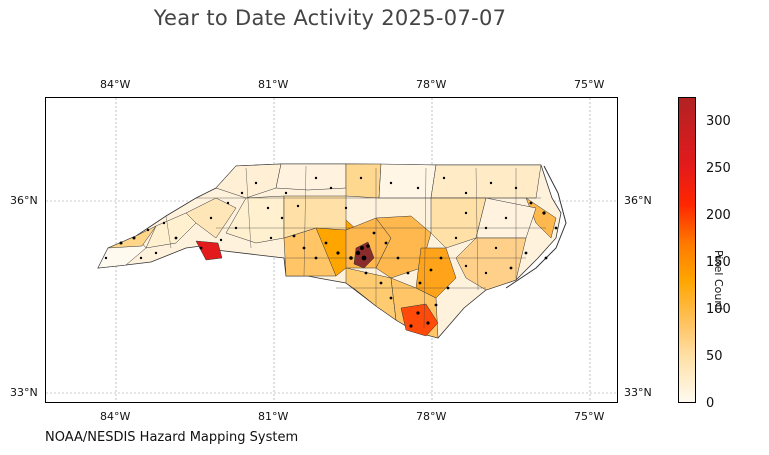  I want to click on right-lat-tick: 33°N, so click(638, 392).